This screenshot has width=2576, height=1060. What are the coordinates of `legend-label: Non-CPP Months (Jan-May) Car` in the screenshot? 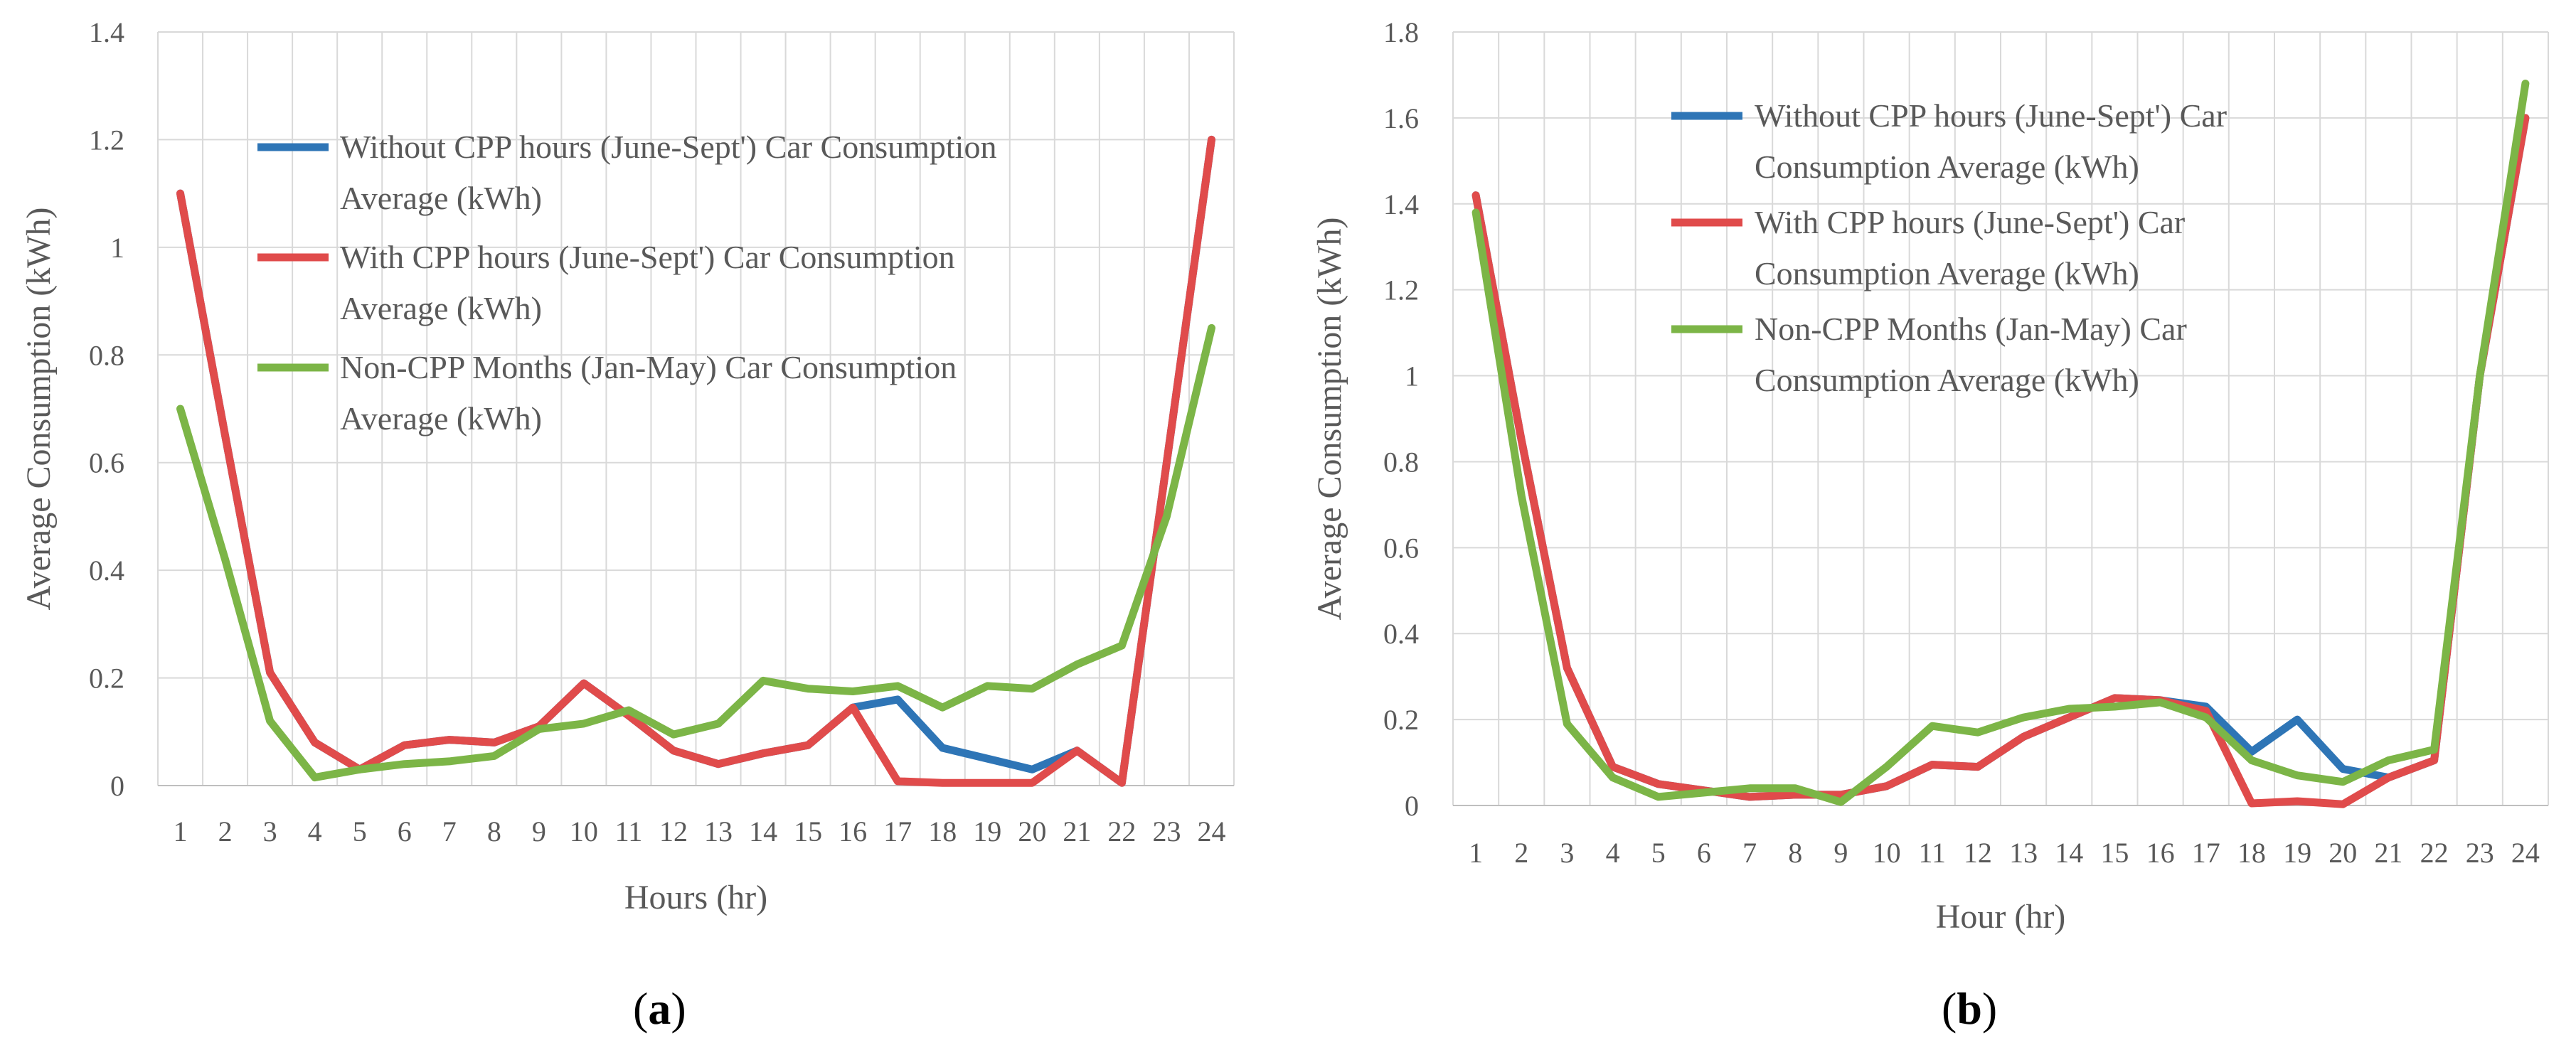 It's located at (1971, 329).